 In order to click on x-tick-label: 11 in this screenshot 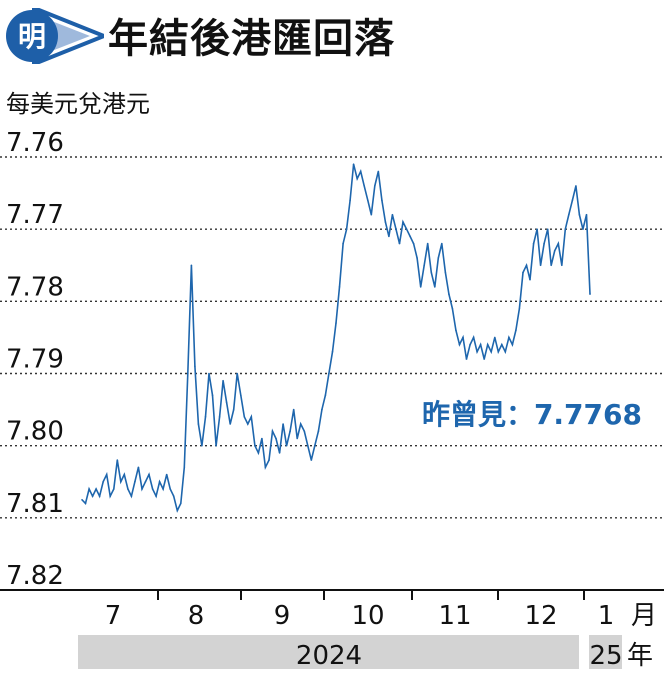, I will do `click(454, 616)`.